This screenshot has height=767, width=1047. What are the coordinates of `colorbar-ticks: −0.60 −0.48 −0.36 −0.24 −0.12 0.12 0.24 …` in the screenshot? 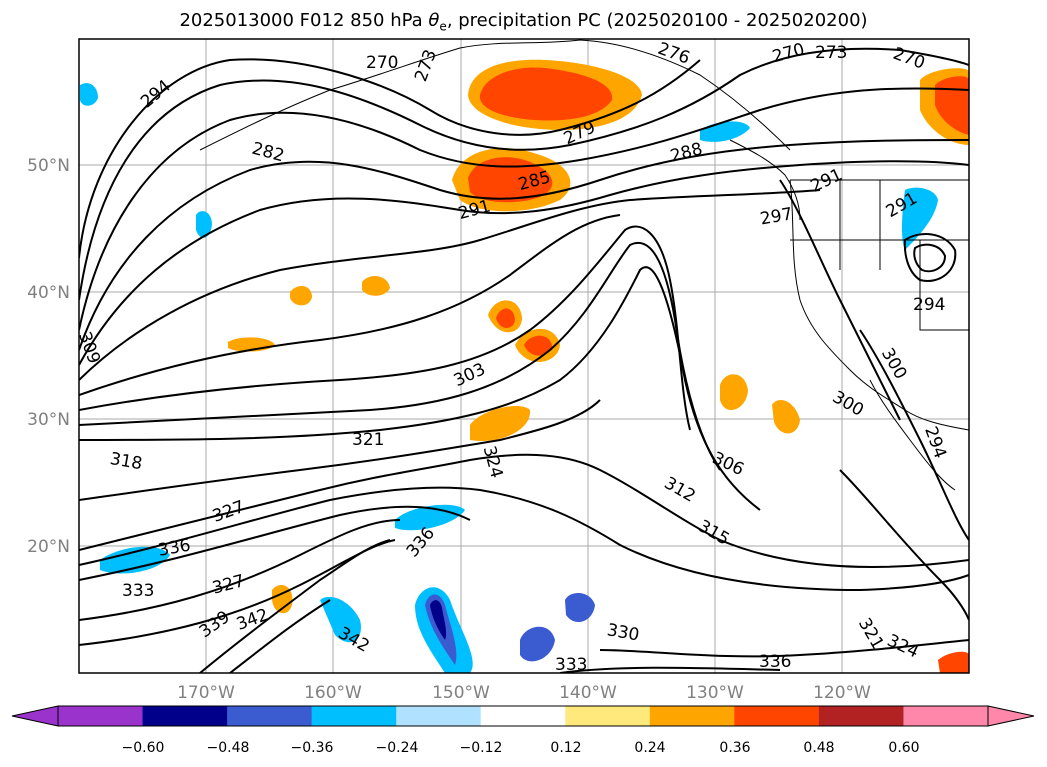 It's located at (521, 748).